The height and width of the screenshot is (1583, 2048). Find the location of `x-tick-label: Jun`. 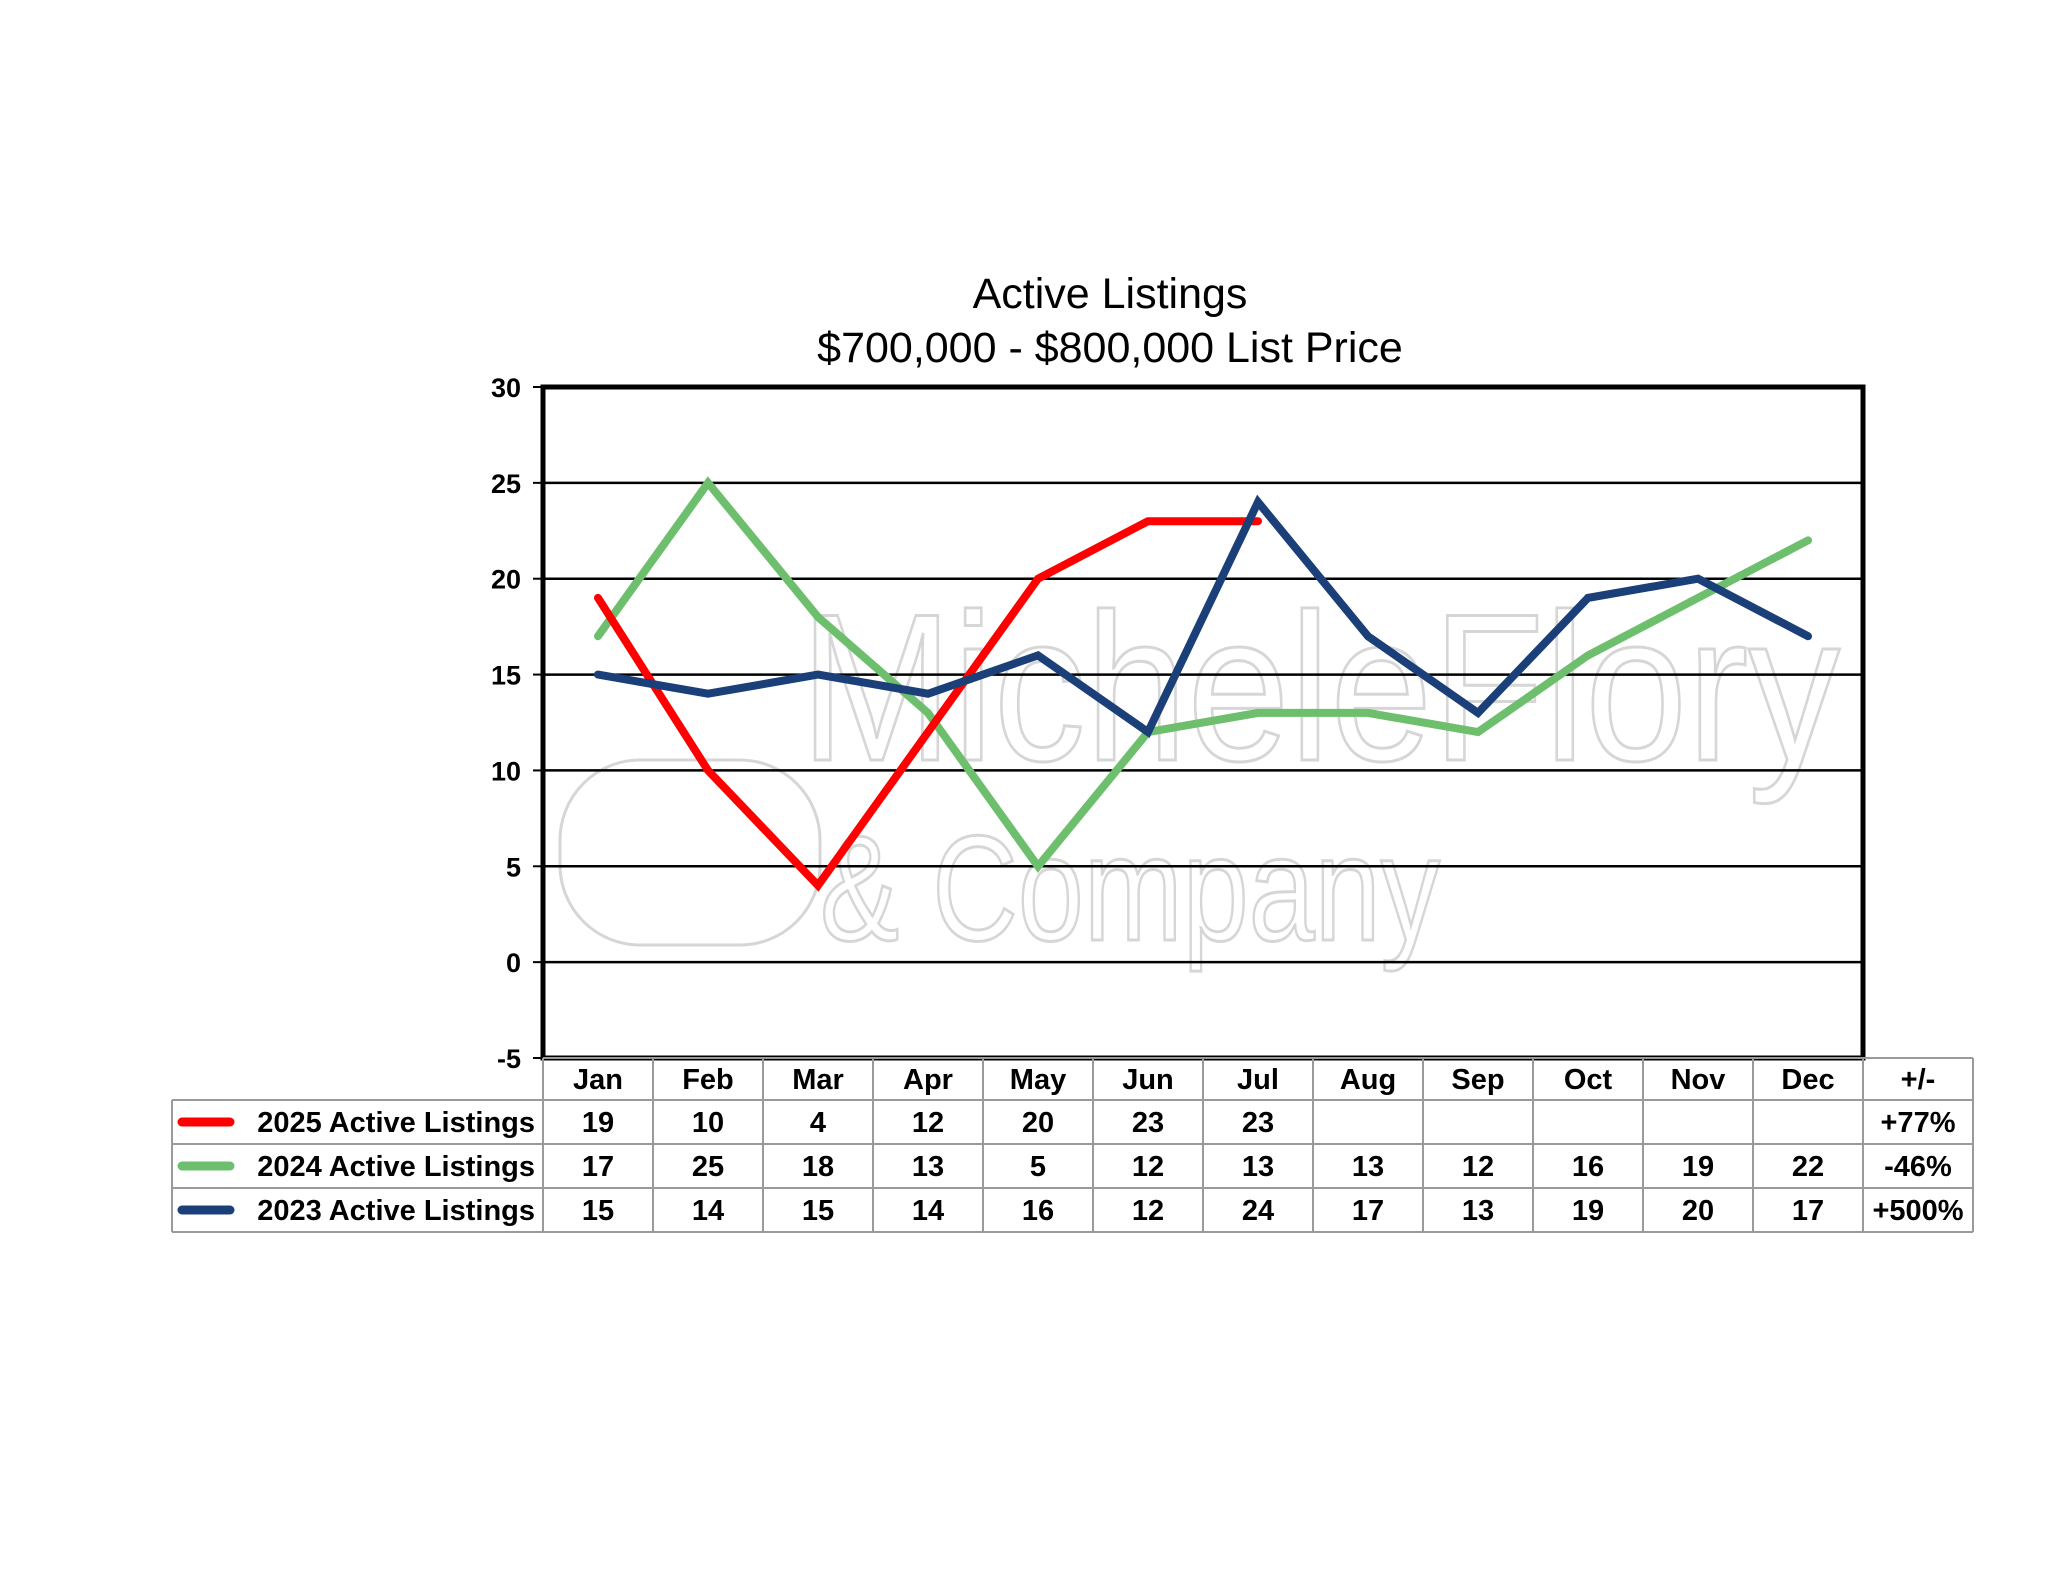

x-tick-label: Jun is located at coordinates (1148, 1080).